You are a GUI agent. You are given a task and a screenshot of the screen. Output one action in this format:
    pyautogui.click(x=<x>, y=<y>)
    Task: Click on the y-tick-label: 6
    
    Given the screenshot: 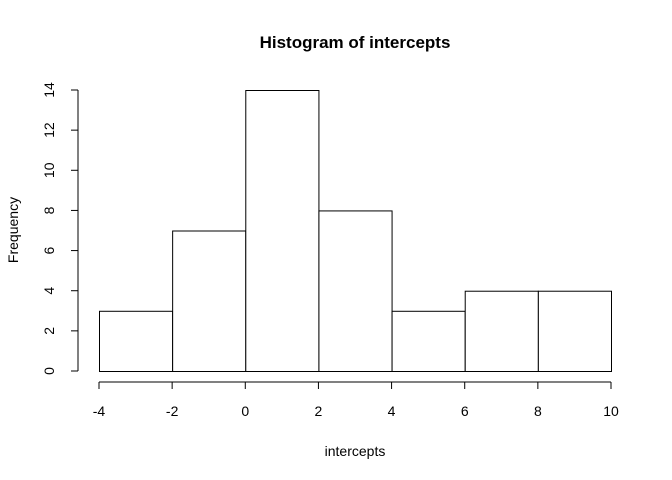 What is the action you would take?
    pyautogui.click(x=49, y=250)
    